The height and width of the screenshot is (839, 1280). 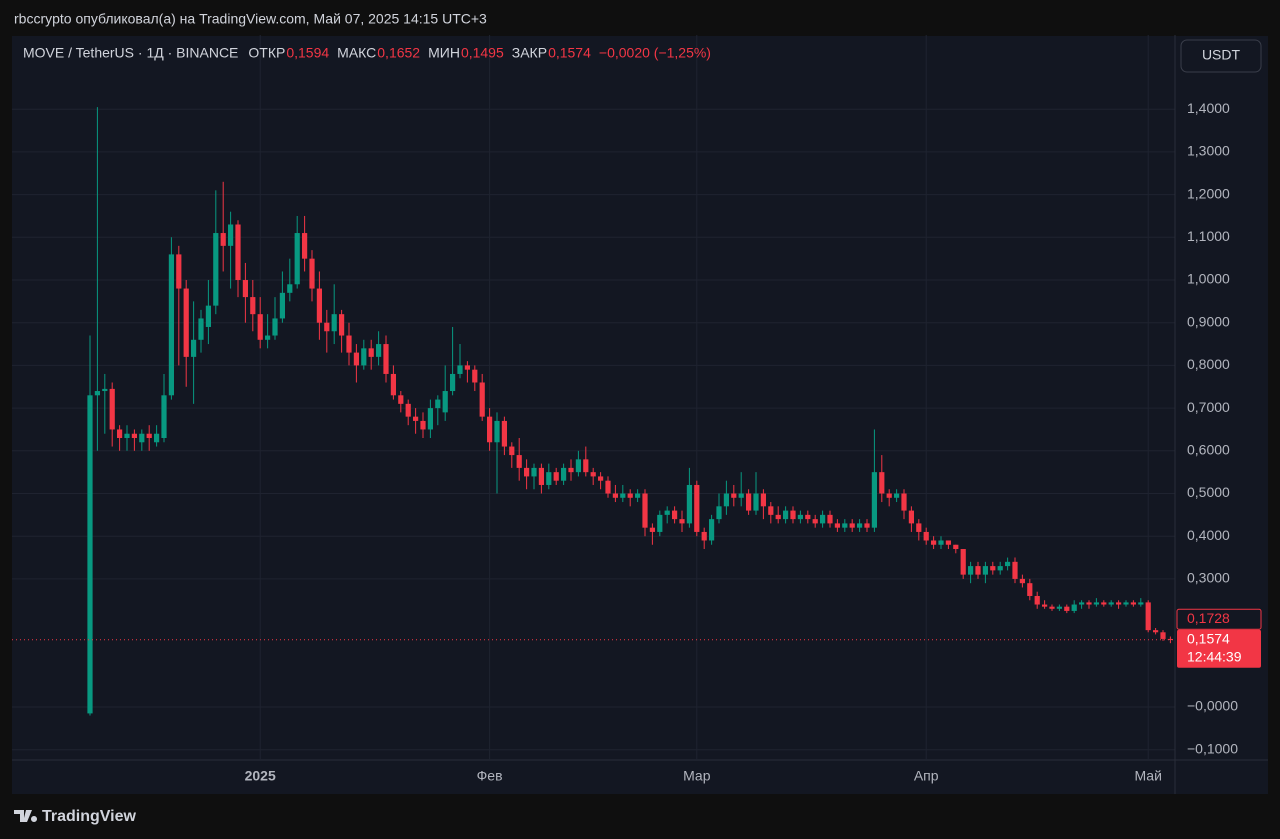 I want to click on price-label-box, so click(x=1219, y=619).